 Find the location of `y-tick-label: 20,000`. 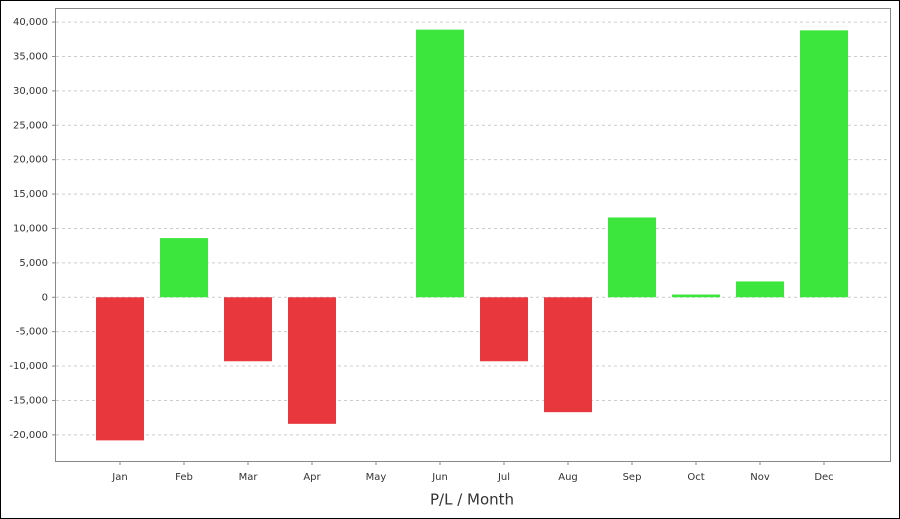

y-tick-label: 20,000 is located at coordinates (30, 160).